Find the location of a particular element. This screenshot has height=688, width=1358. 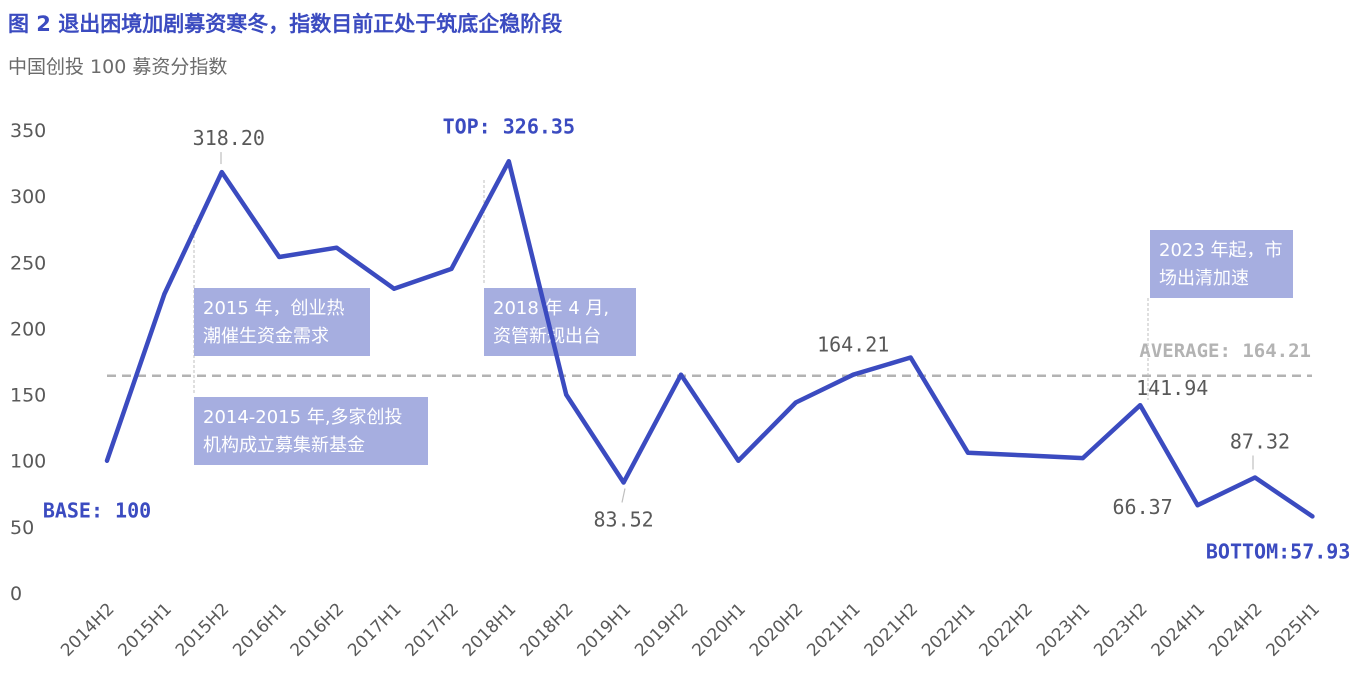

x-tick-label: 2021H2 is located at coordinates (891, 629).